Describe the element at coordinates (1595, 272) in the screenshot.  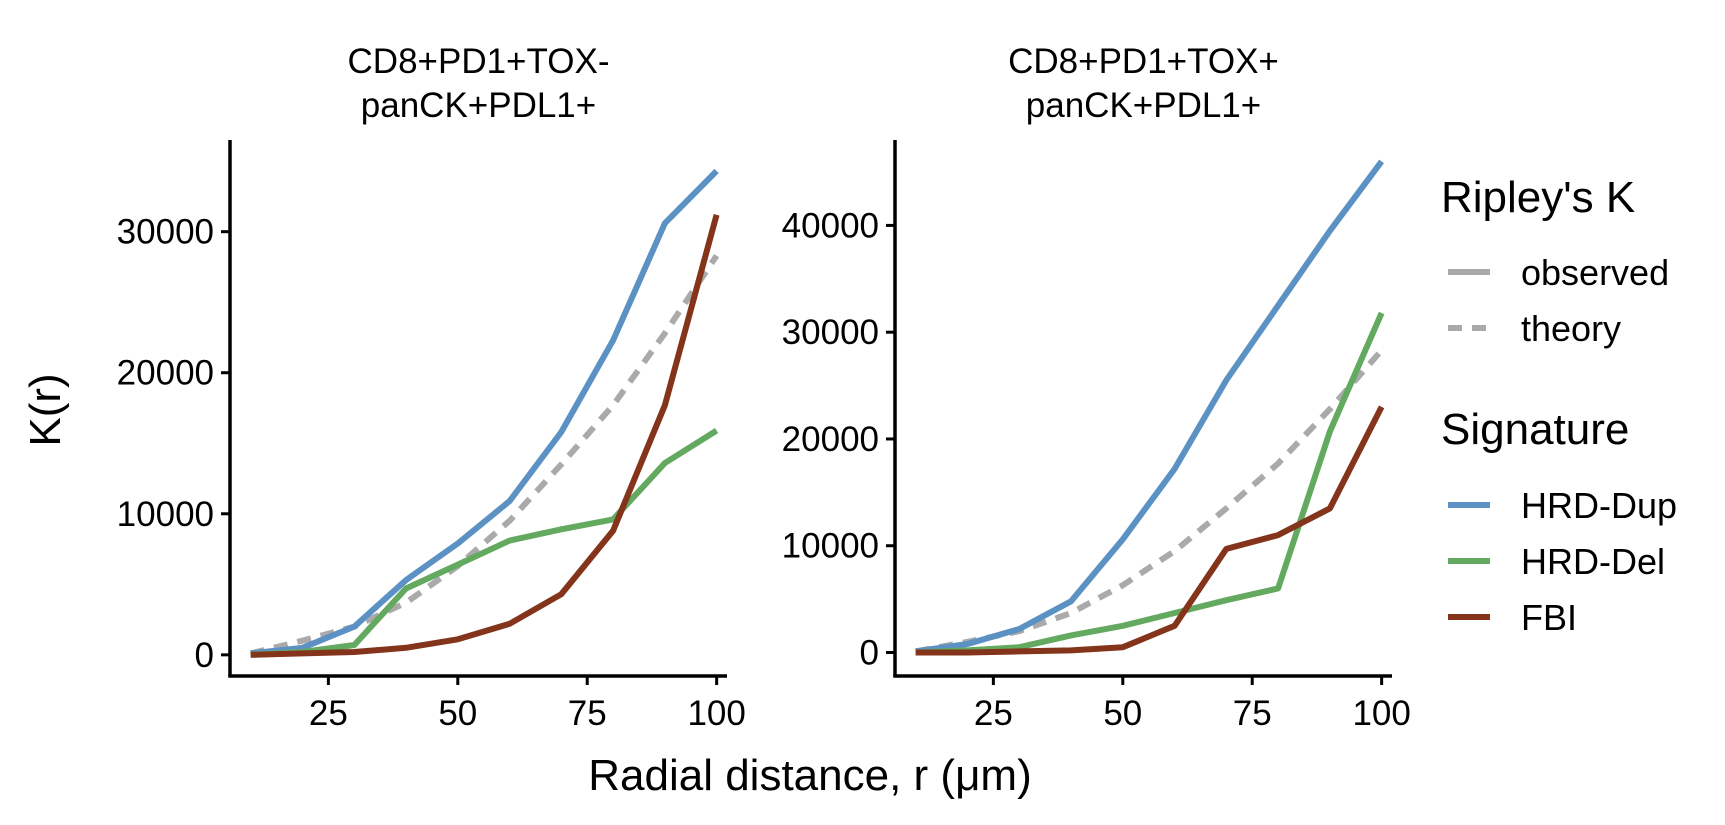
I see `legend-label: observed` at that location.